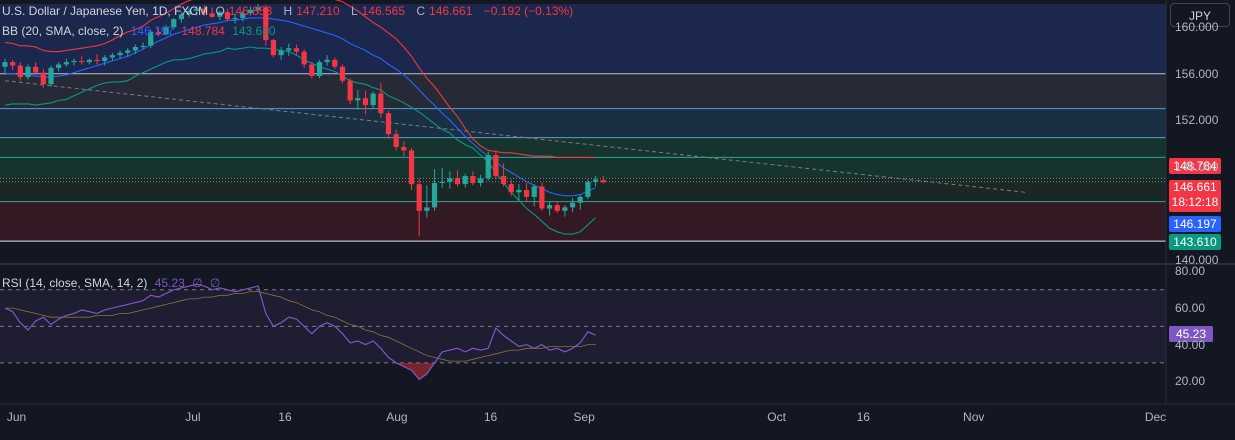 The height and width of the screenshot is (440, 1235). What do you see at coordinates (113, 283) in the screenshot?
I see `rsi-legend: RSI (14, close, SMA, 14, 2) 45.23 ∅ ∅` at bounding box center [113, 283].